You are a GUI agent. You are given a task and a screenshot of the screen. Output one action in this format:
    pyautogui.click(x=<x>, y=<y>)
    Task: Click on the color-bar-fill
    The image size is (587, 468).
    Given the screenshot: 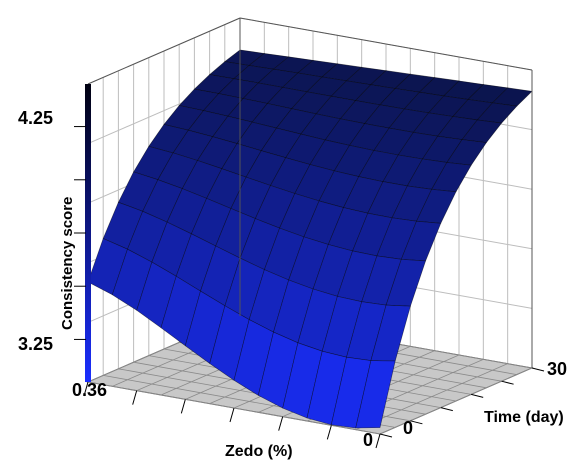 What is the action you would take?
    pyautogui.click(x=88, y=233)
    